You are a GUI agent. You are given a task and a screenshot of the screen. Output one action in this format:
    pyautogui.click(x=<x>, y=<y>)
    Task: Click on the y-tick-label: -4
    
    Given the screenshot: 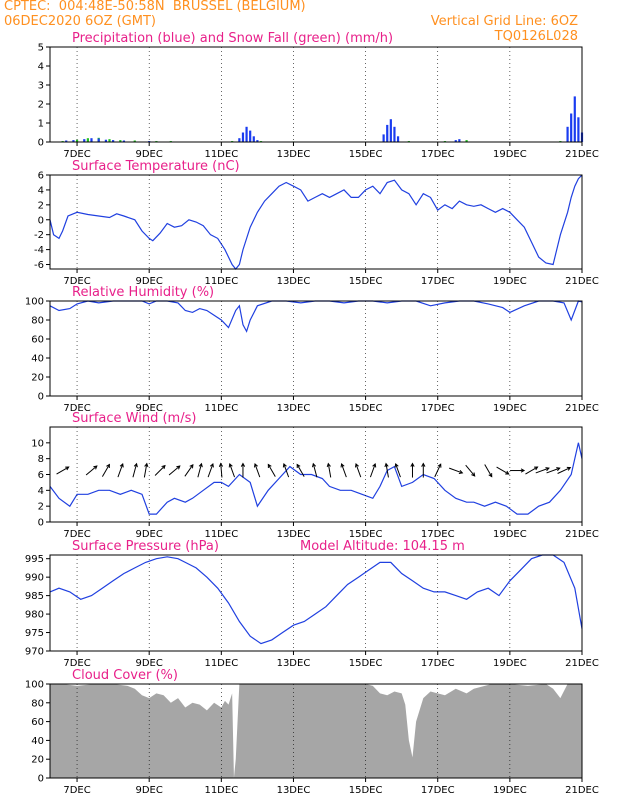 What is the action you would take?
    pyautogui.click(x=39, y=250)
    